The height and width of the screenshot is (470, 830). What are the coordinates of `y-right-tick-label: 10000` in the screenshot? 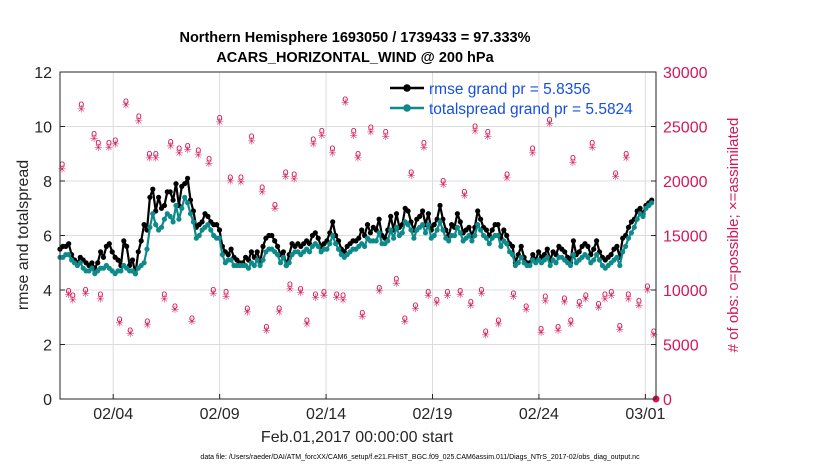 It's located at (685, 291).